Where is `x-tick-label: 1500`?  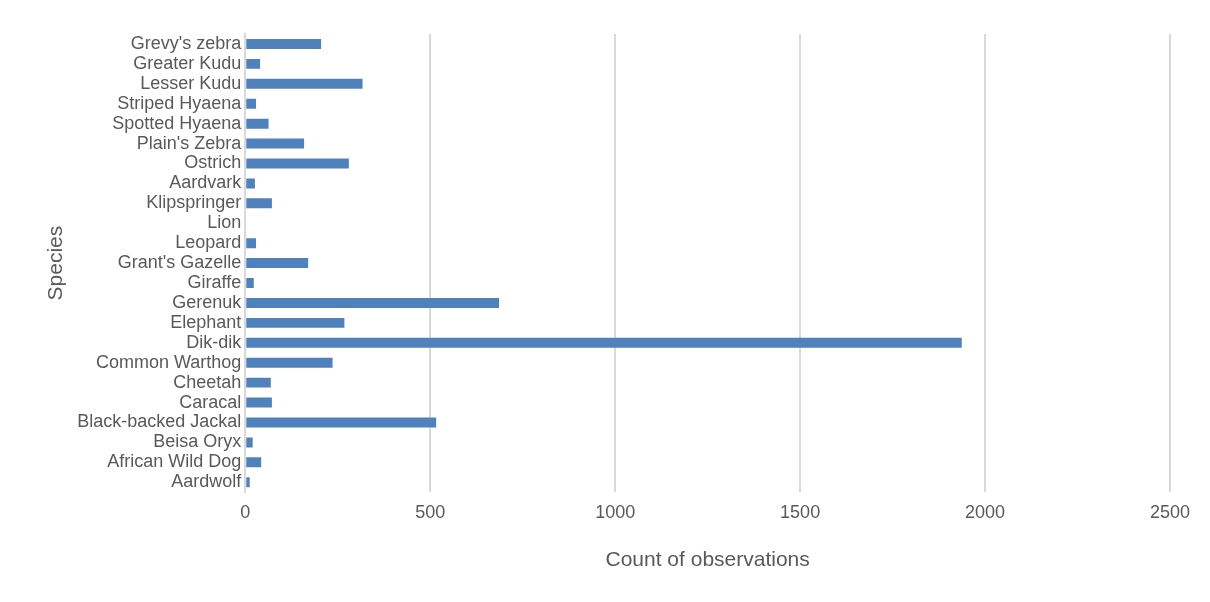
x-tick-label: 1500 is located at coordinates (800, 511).